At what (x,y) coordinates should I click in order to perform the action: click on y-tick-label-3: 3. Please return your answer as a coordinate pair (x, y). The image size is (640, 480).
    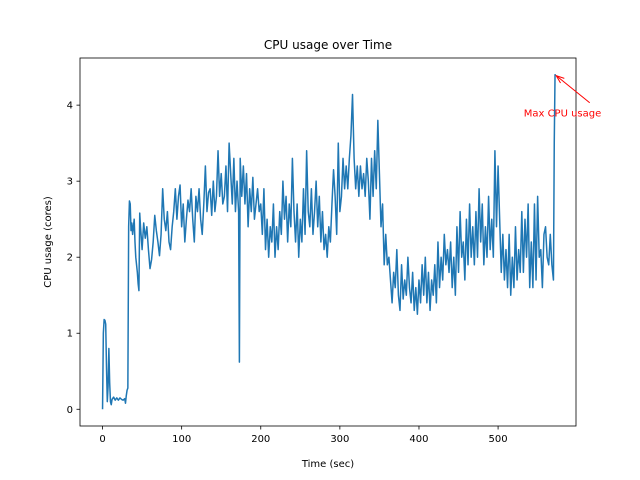
    Looking at the image, I should click on (70, 182).